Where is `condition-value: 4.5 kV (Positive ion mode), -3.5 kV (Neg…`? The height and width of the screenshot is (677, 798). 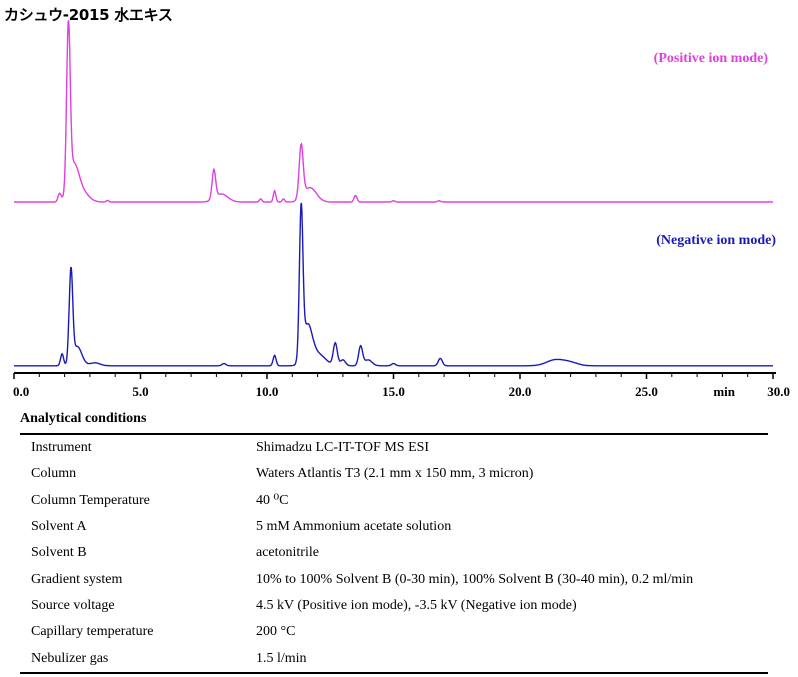
condition-value: 4.5 kV (Positive ion mode), -3.5 kV (Neg… is located at coordinates (416, 605).